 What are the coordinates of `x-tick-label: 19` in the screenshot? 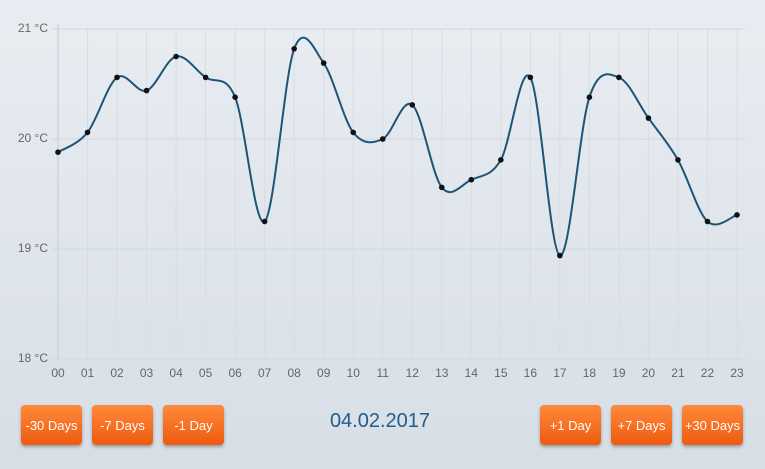 It's located at (619, 373).